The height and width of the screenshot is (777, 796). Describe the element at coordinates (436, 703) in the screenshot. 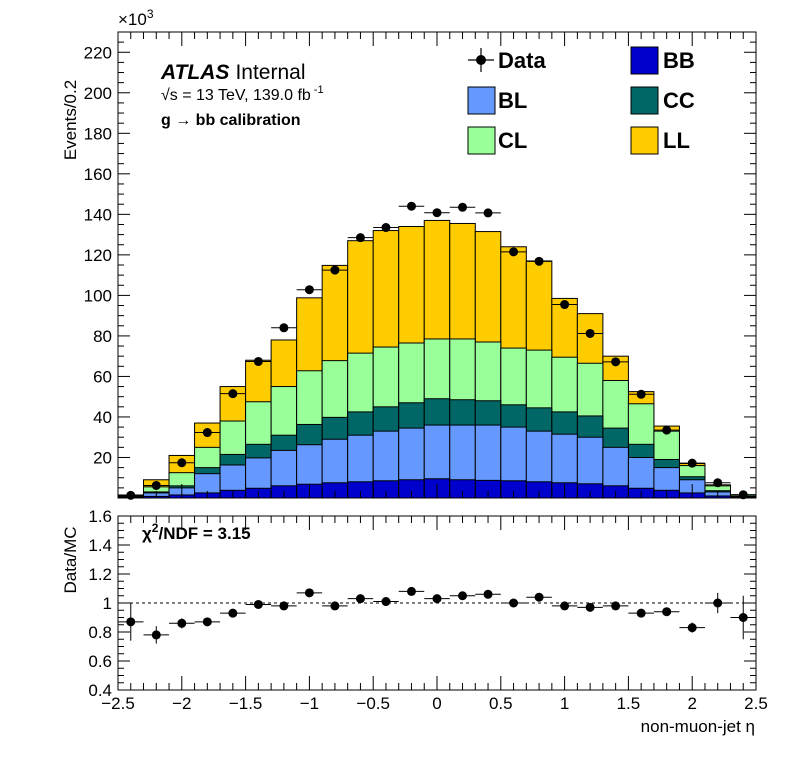

I see `x-tick-label-5: 0` at that location.